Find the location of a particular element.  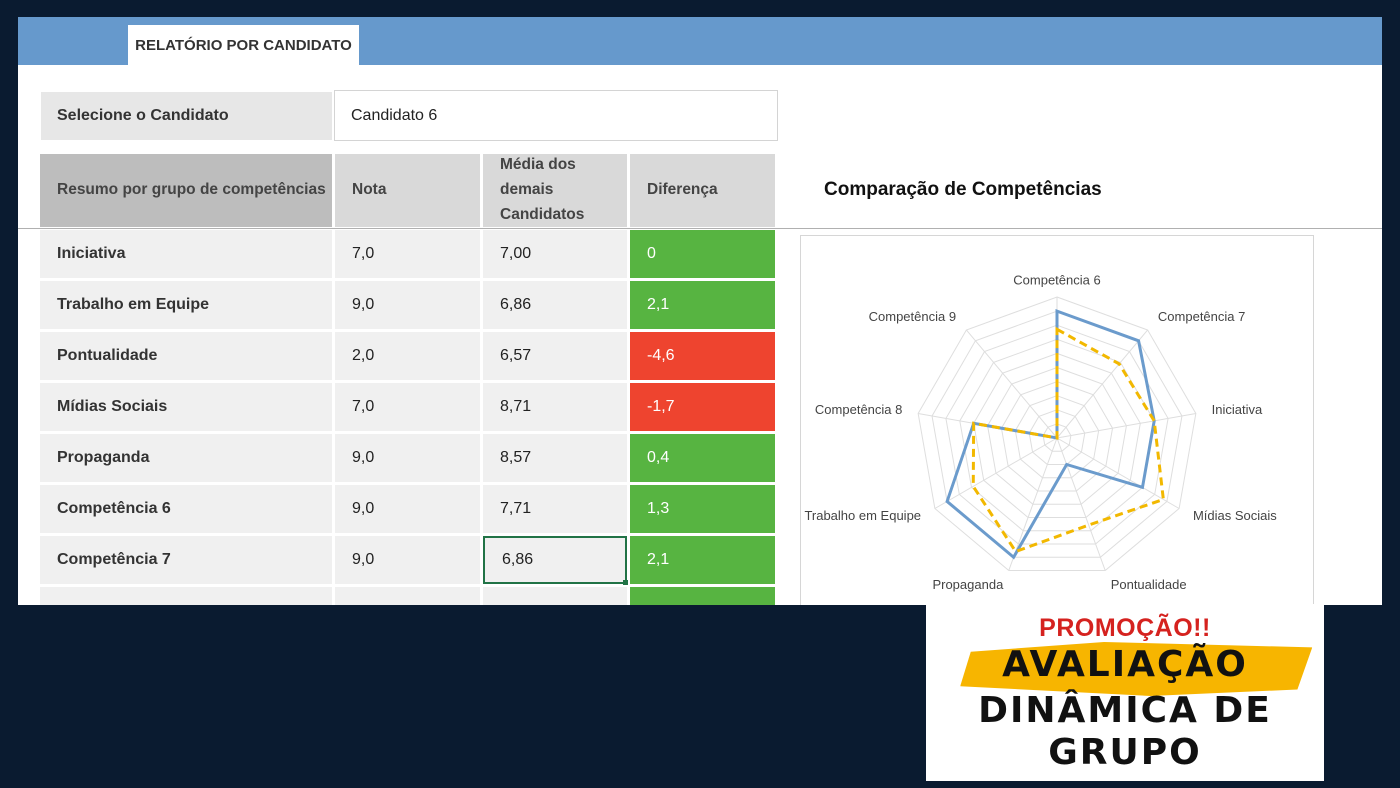

media-value: 7,71 is located at coordinates (555, 509).